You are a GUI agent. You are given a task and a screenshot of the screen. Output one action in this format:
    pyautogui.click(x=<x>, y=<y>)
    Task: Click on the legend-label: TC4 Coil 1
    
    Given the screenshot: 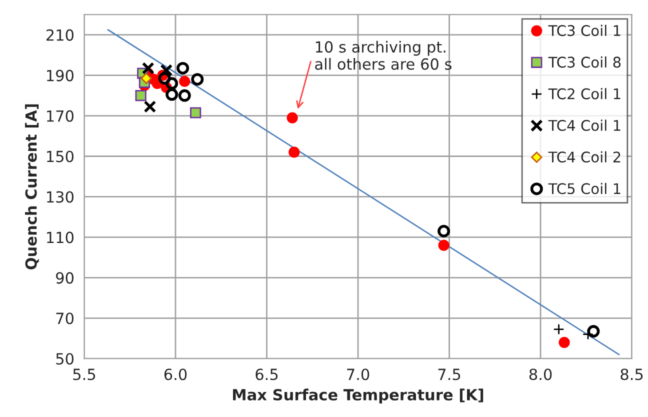 What is the action you would take?
    pyautogui.click(x=584, y=125)
    